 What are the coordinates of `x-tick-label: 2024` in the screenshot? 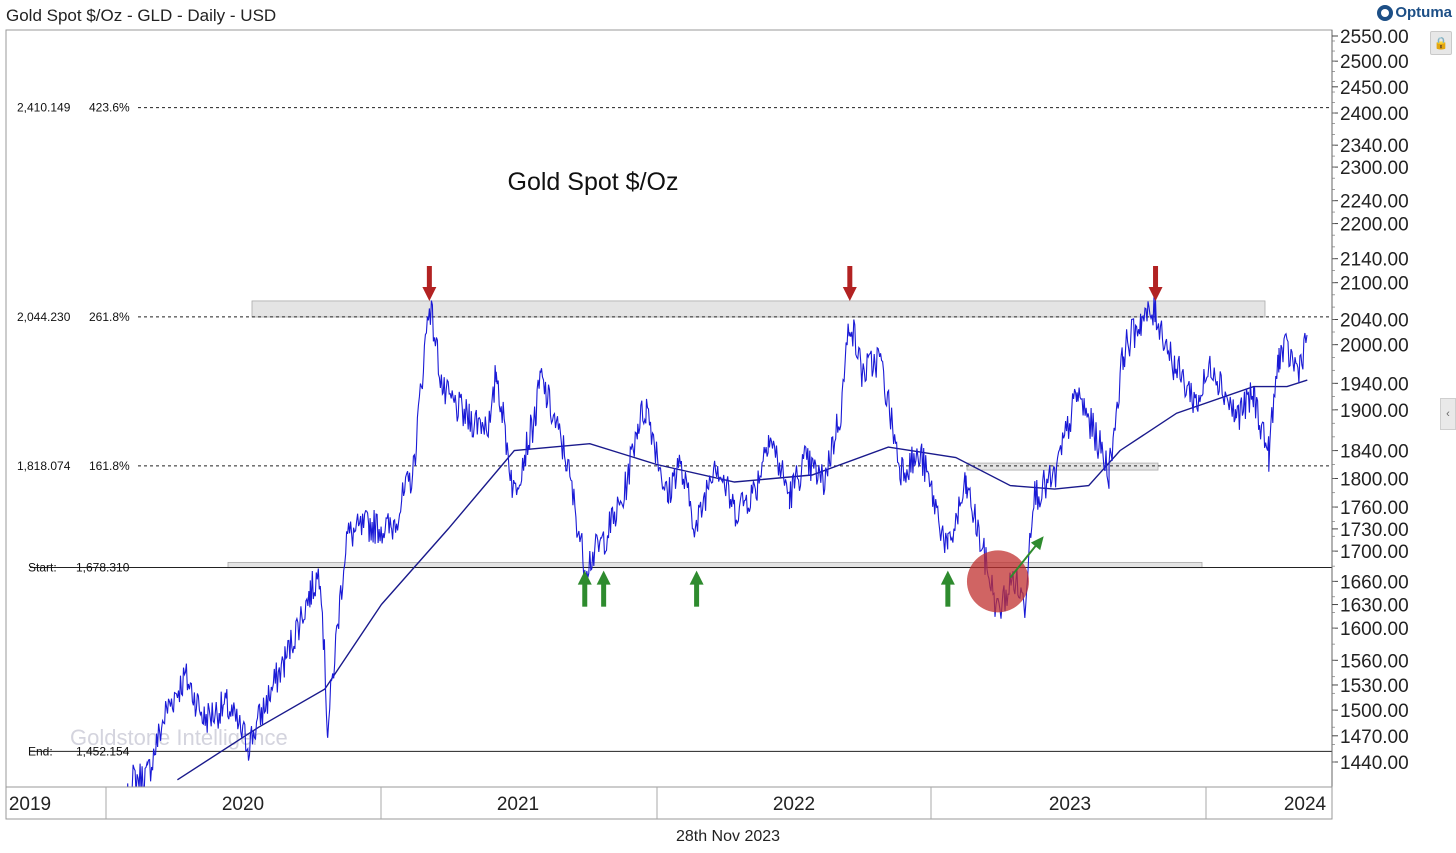 It's located at (1305, 804).